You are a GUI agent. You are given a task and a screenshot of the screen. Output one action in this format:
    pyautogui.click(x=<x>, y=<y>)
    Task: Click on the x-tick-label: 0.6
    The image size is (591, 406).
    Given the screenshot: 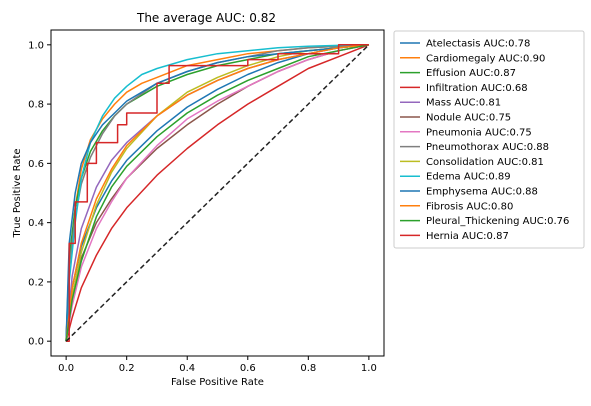 What is the action you would take?
    pyautogui.click(x=248, y=368)
    